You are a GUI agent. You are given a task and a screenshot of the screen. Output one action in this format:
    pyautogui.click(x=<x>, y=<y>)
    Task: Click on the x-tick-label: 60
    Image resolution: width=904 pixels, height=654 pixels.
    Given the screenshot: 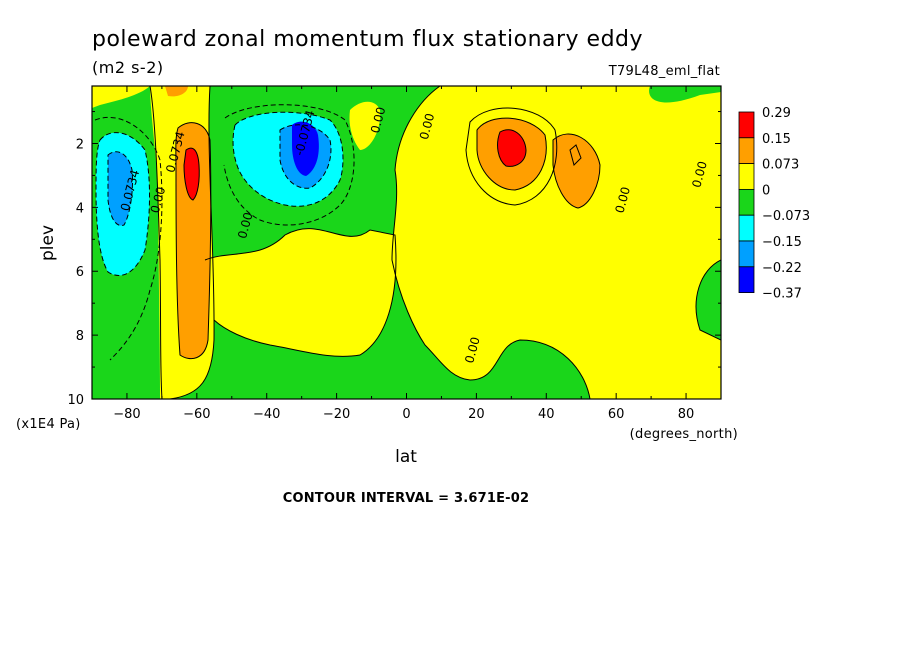 What is the action you would take?
    pyautogui.click(x=616, y=414)
    